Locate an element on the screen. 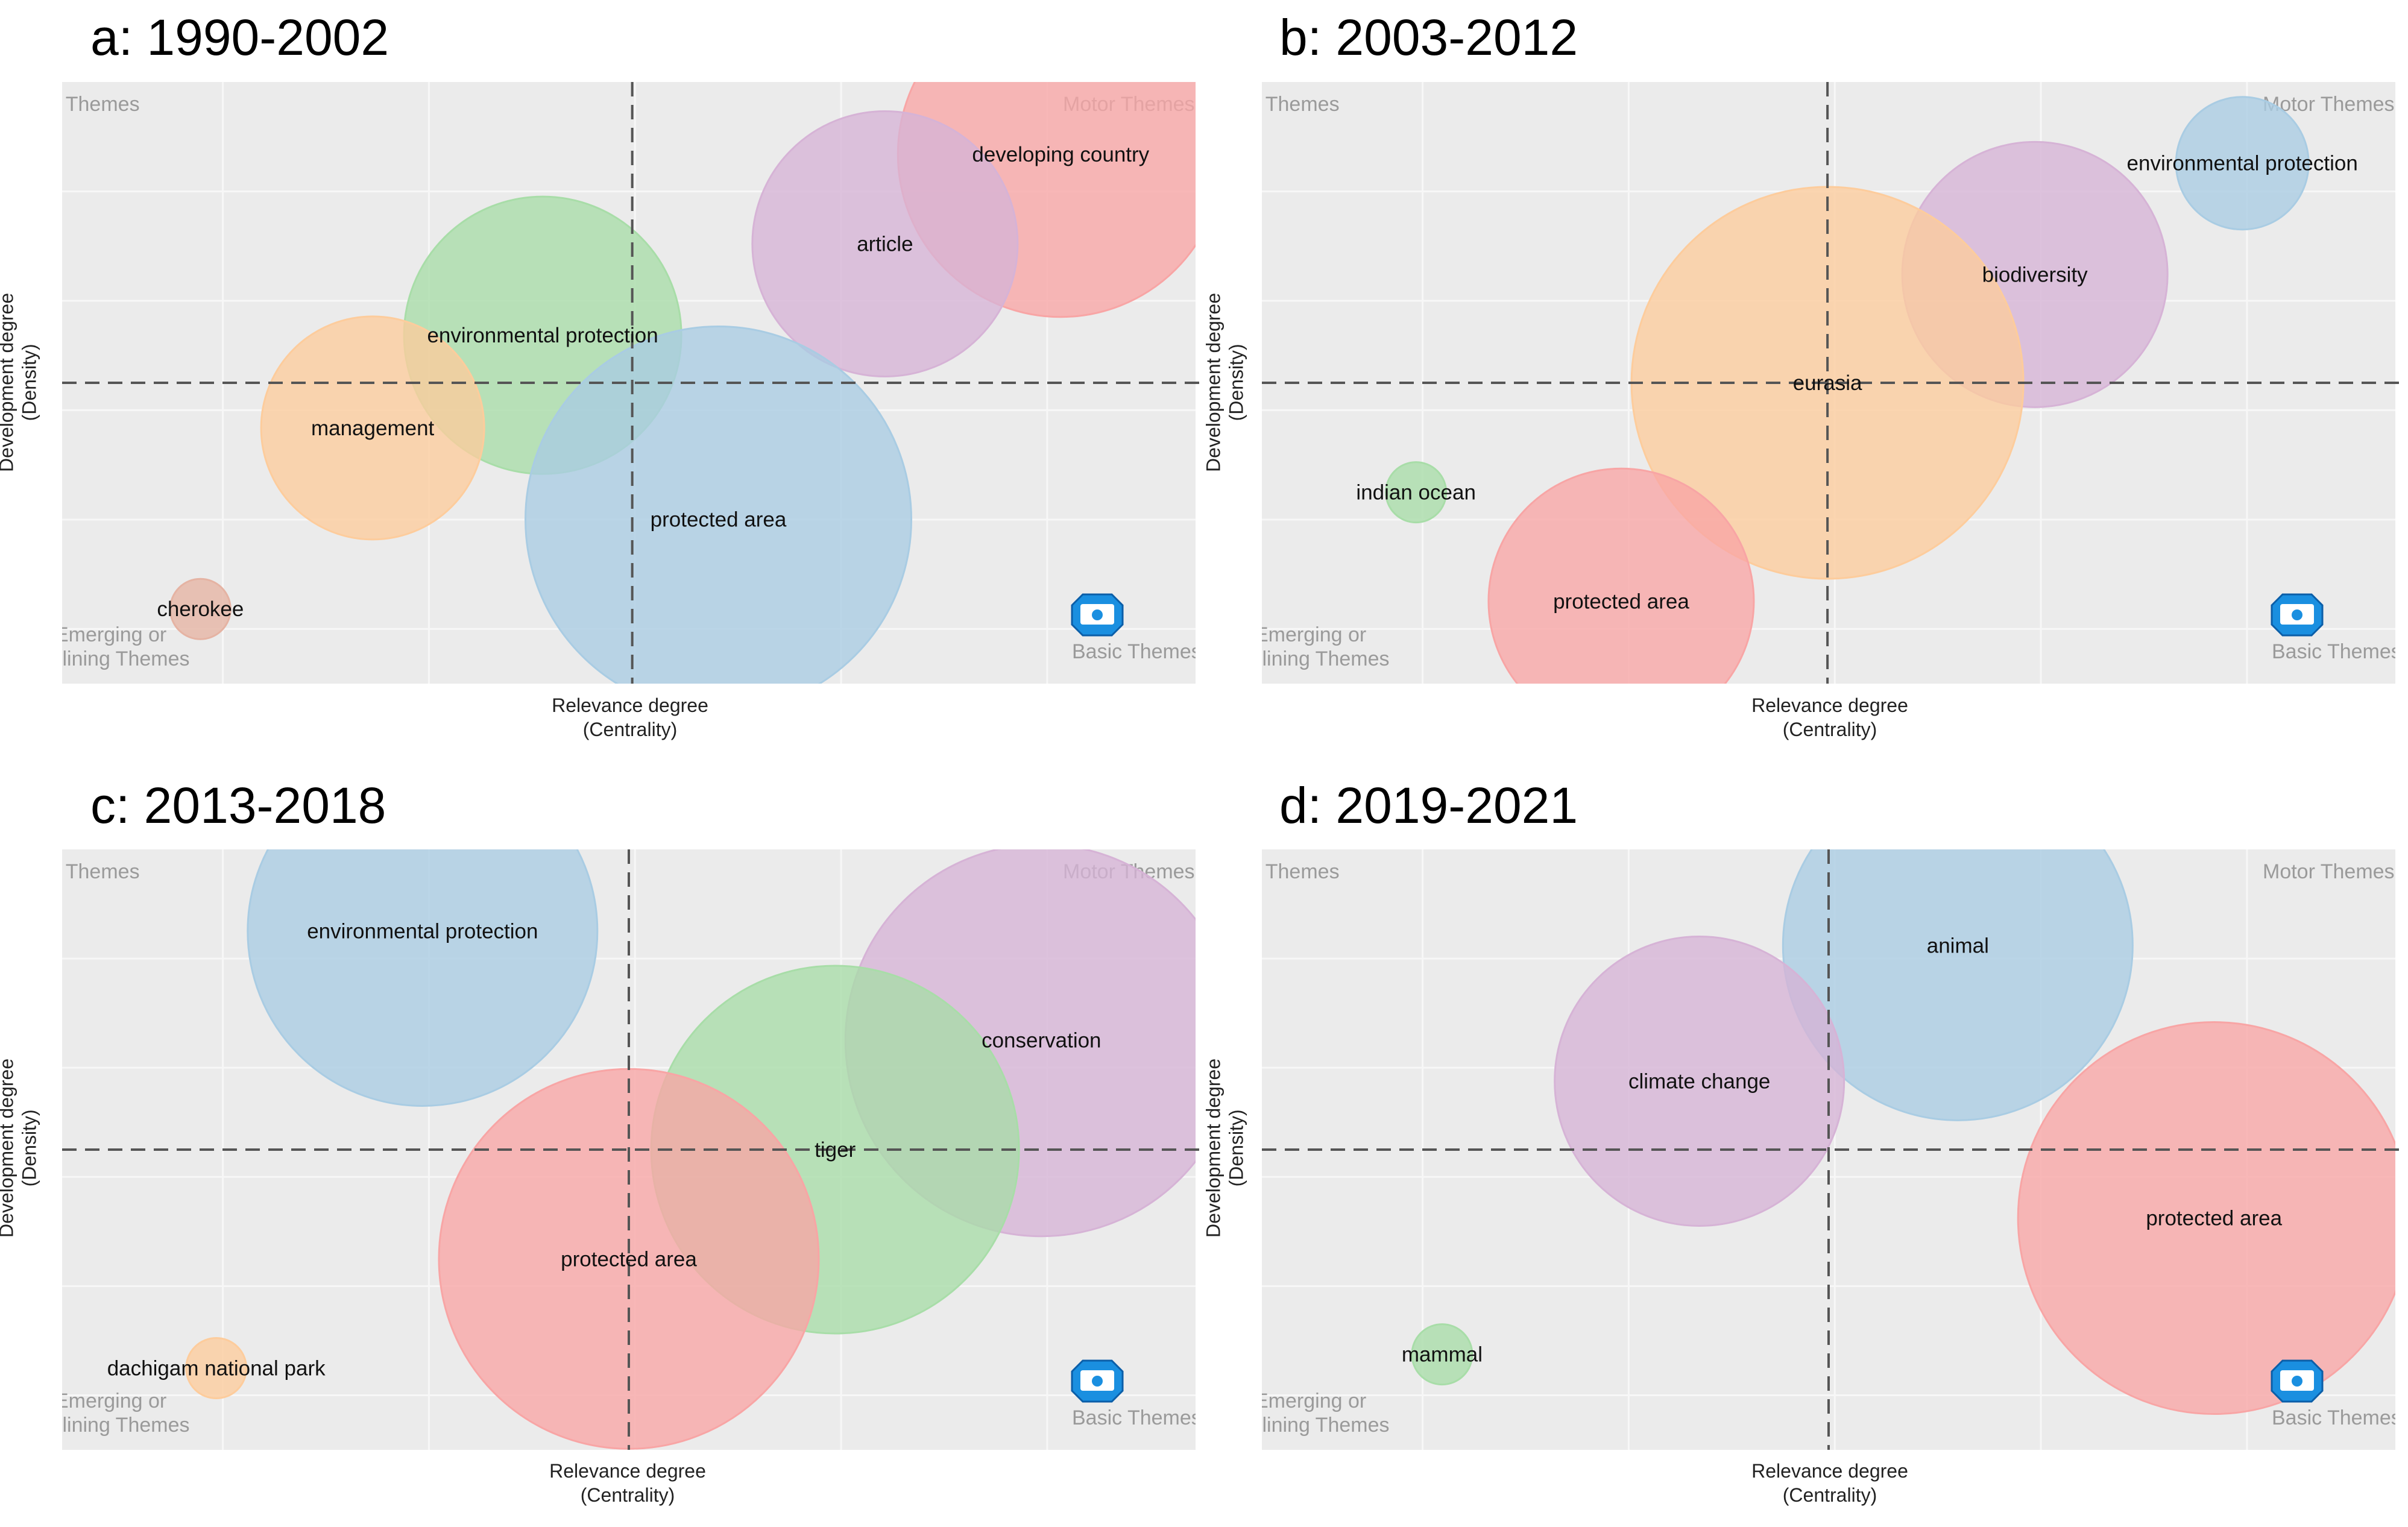 The image size is (2408, 1527). panel-b-ylabel-line2: (Density) is located at coordinates (1236, 382).